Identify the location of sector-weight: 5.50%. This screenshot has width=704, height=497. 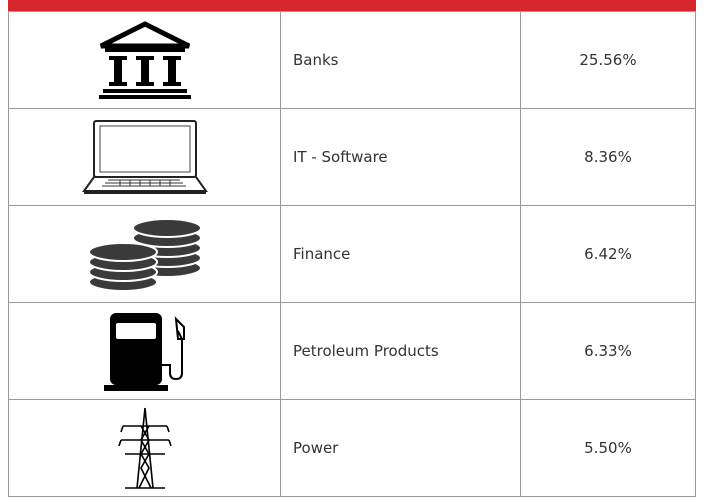
(608, 448).